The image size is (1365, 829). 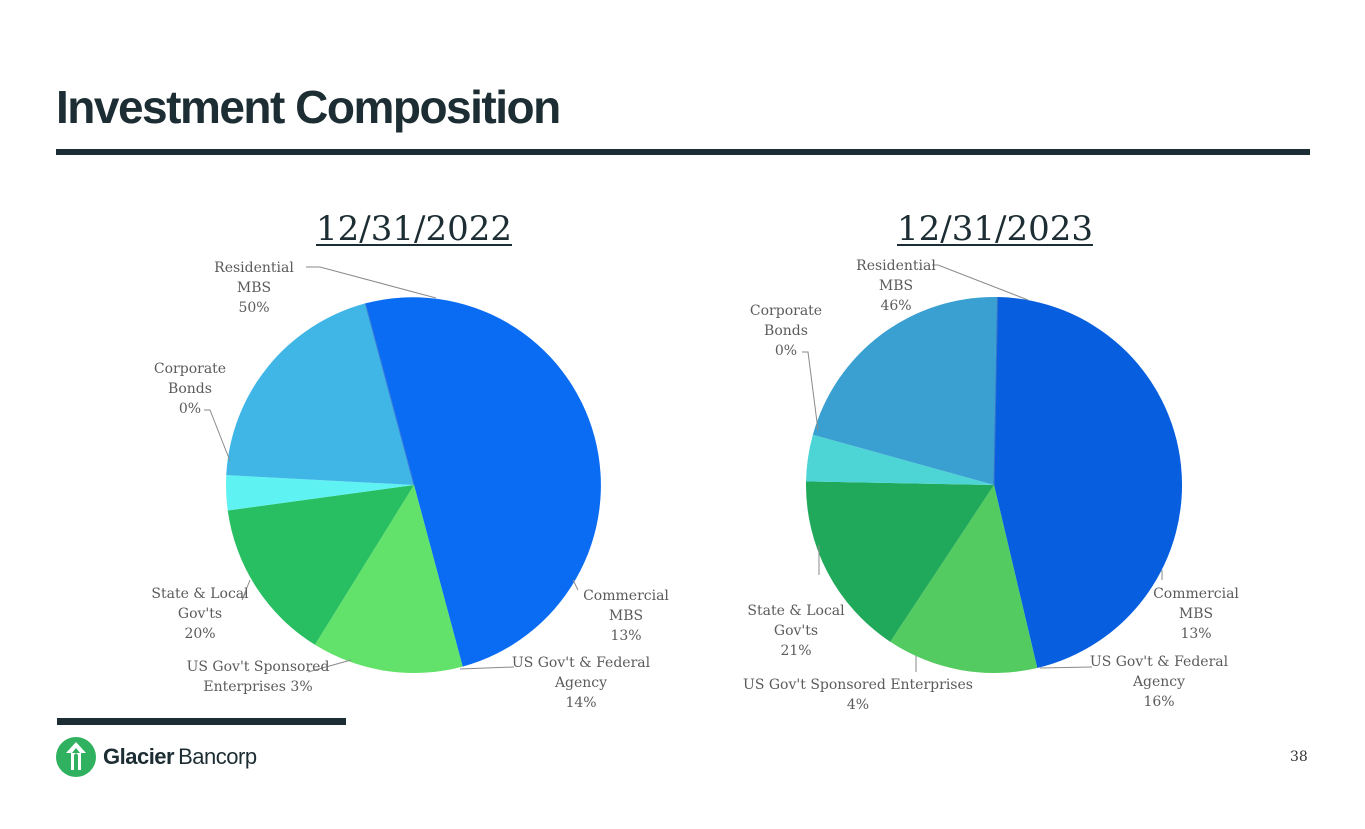 What do you see at coordinates (308, 107) in the screenshot?
I see `page-title: Investment Composition` at bounding box center [308, 107].